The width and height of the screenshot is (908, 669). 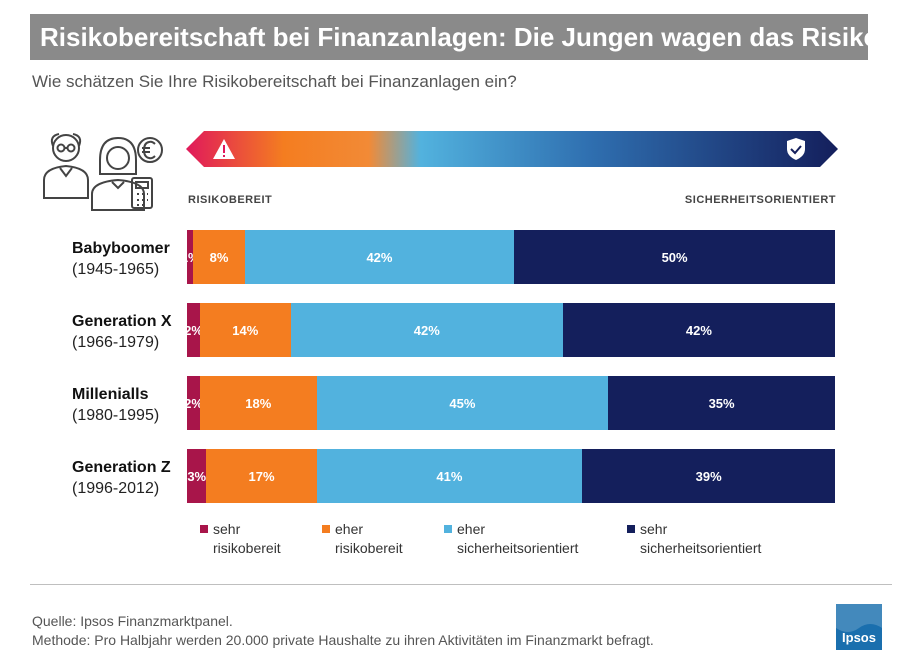 I want to click on data-label: 18%, so click(x=258, y=403).